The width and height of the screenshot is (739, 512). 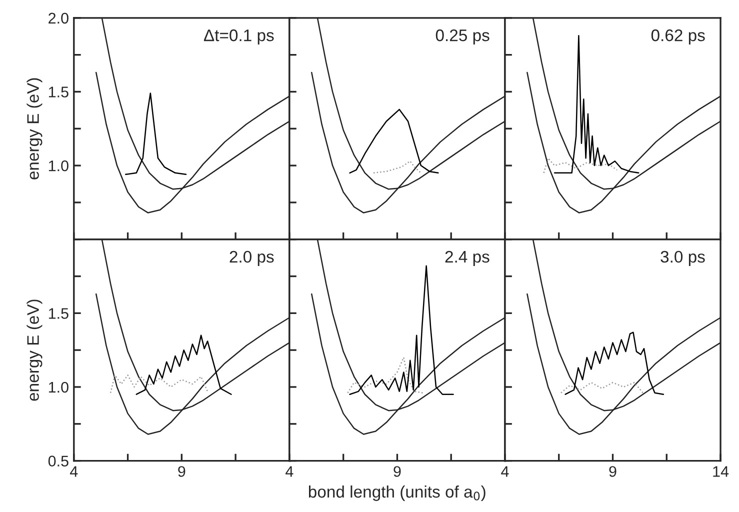 I want to click on x-tick-label: 14, so click(x=721, y=471).